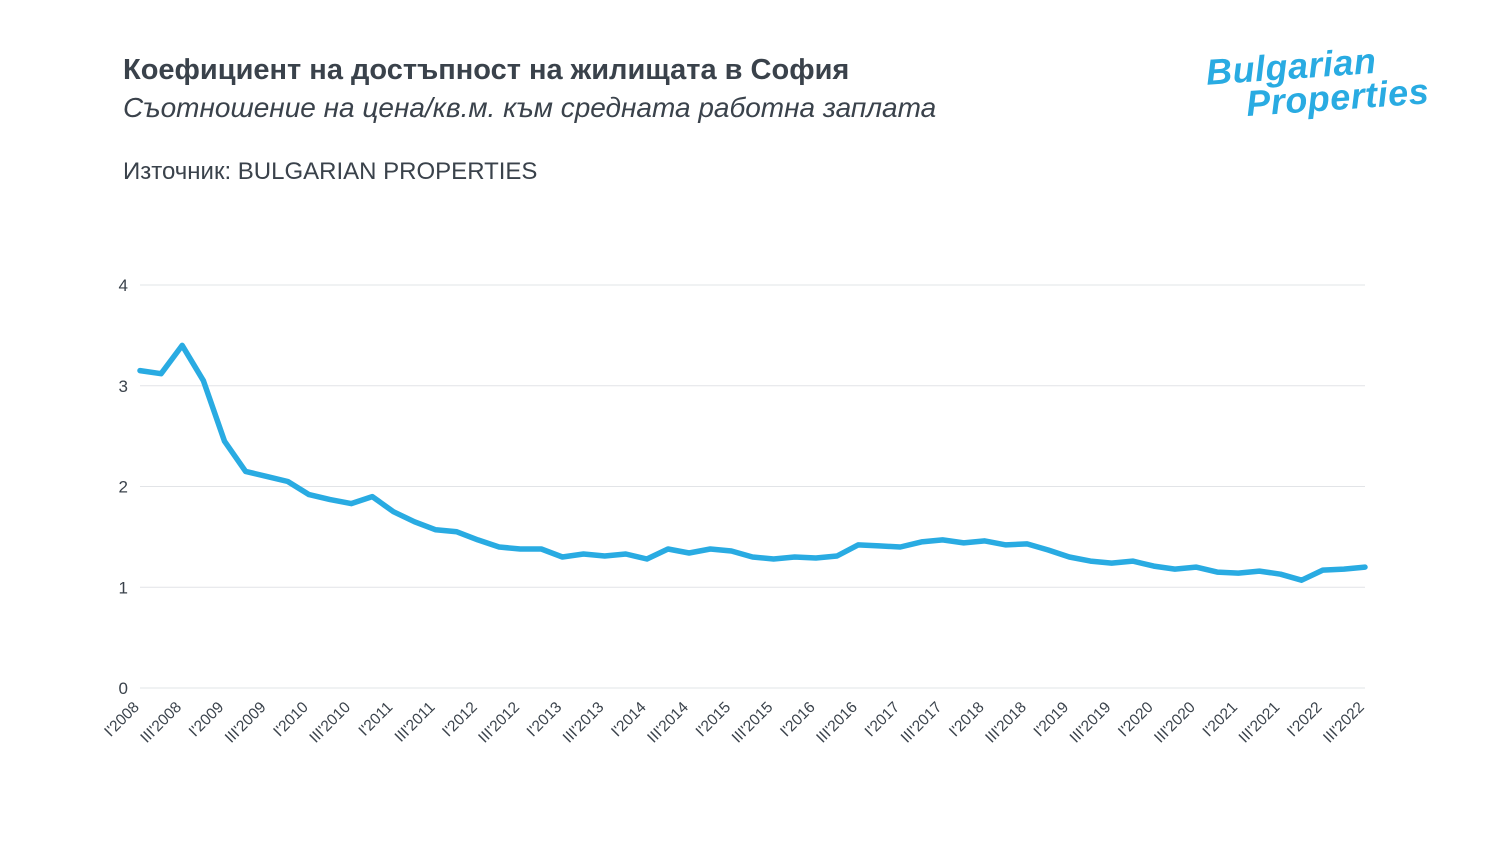  Describe the element at coordinates (123, 285) in the screenshot. I see `y-tick-label: 4` at that location.